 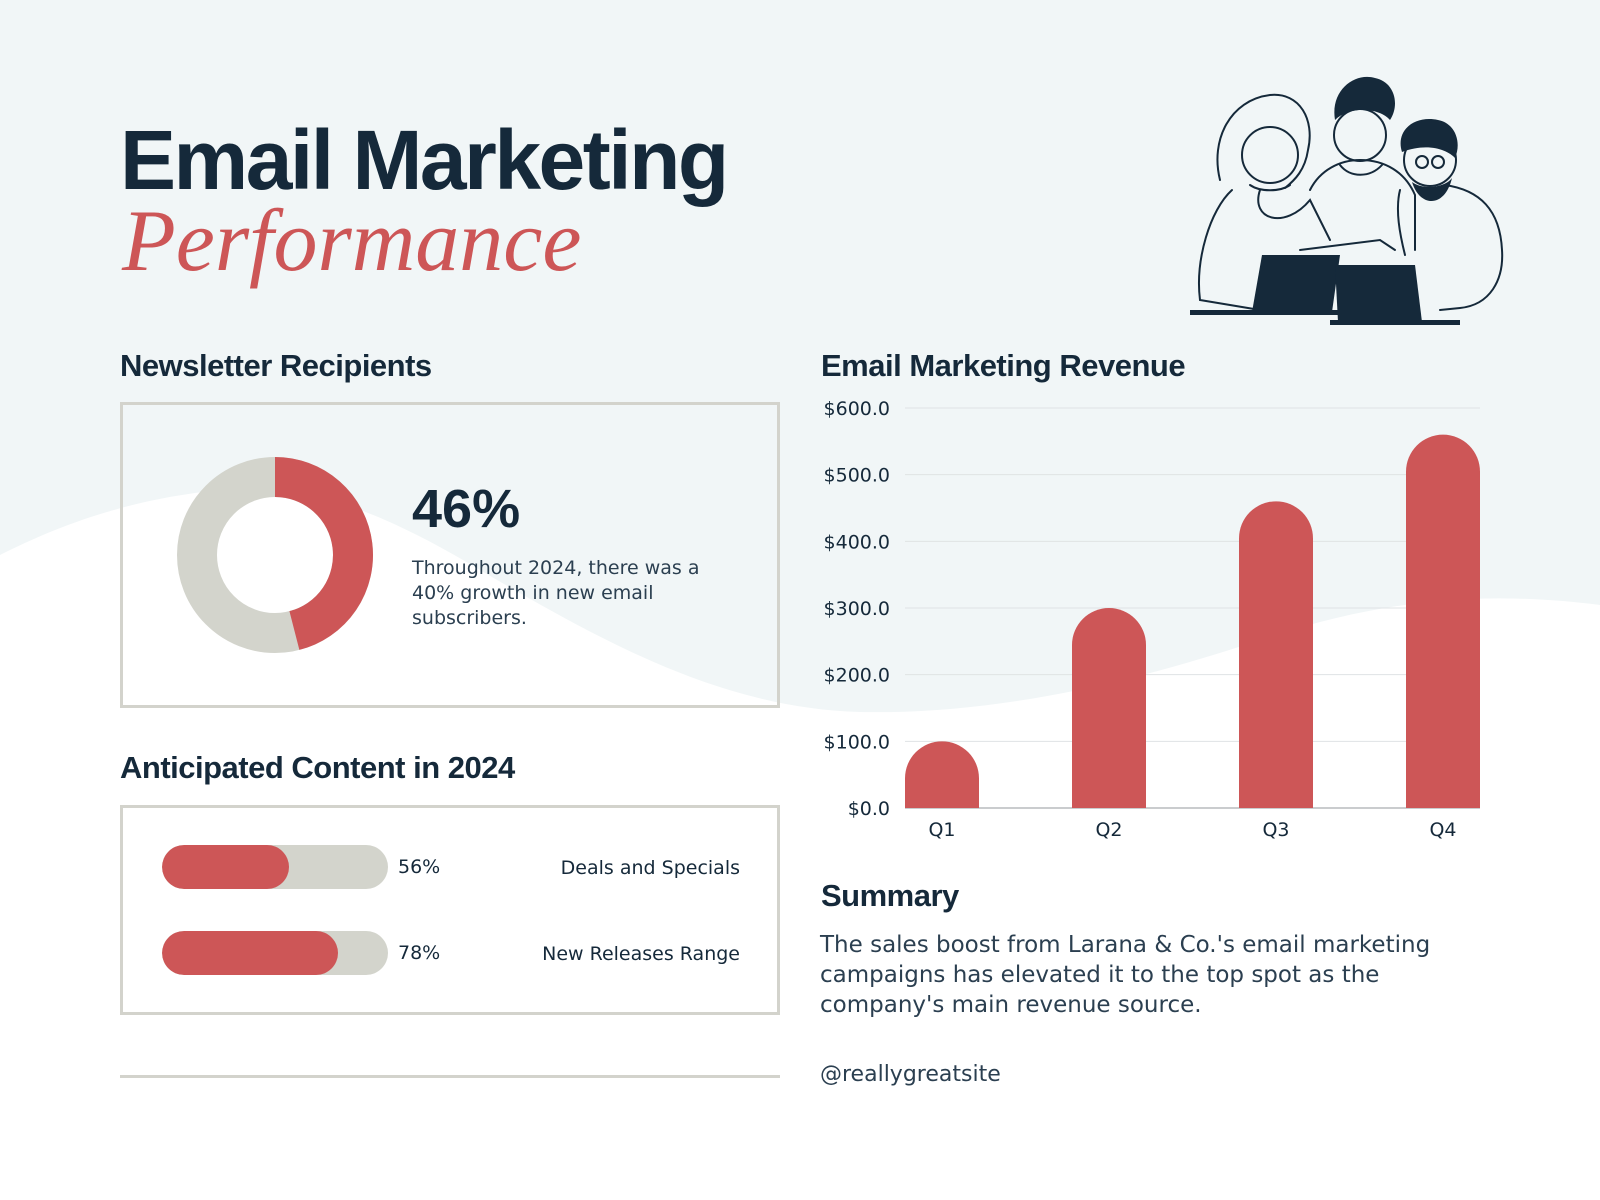 I want to click on x-tick-label: Q1, so click(x=941, y=830).